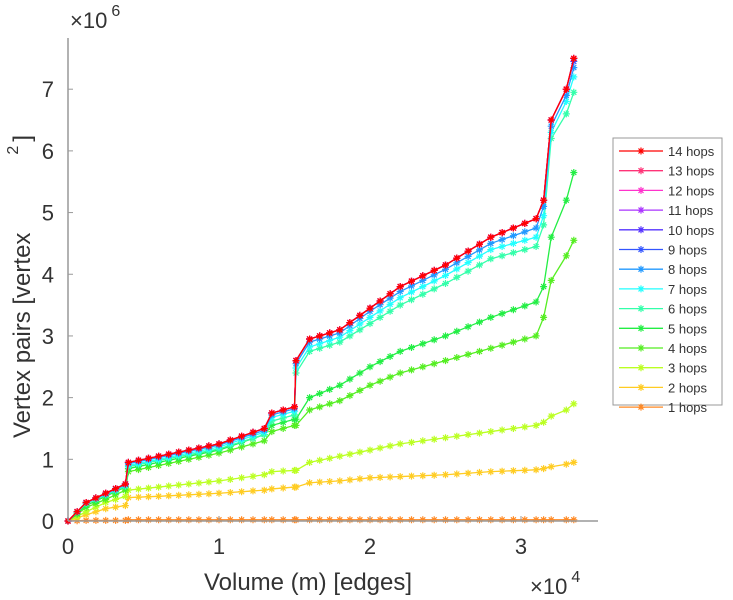 The width and height of the screenshot is (733, 600). I want to click on legend-marker-icon, so click(641, 289).